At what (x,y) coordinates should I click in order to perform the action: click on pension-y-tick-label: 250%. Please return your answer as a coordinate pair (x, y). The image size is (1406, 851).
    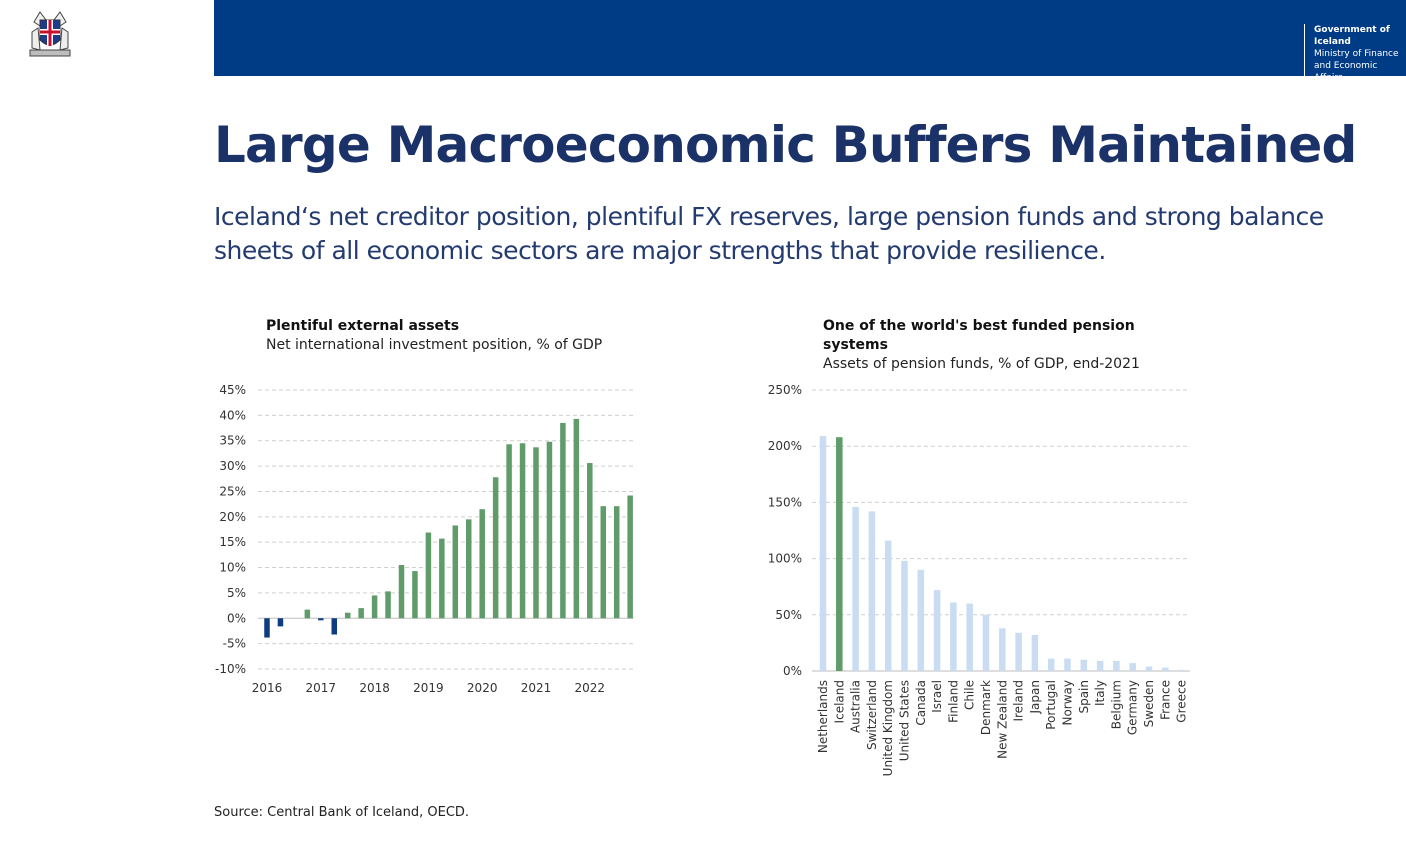
    Looking at the image, I should click on (785, 390).